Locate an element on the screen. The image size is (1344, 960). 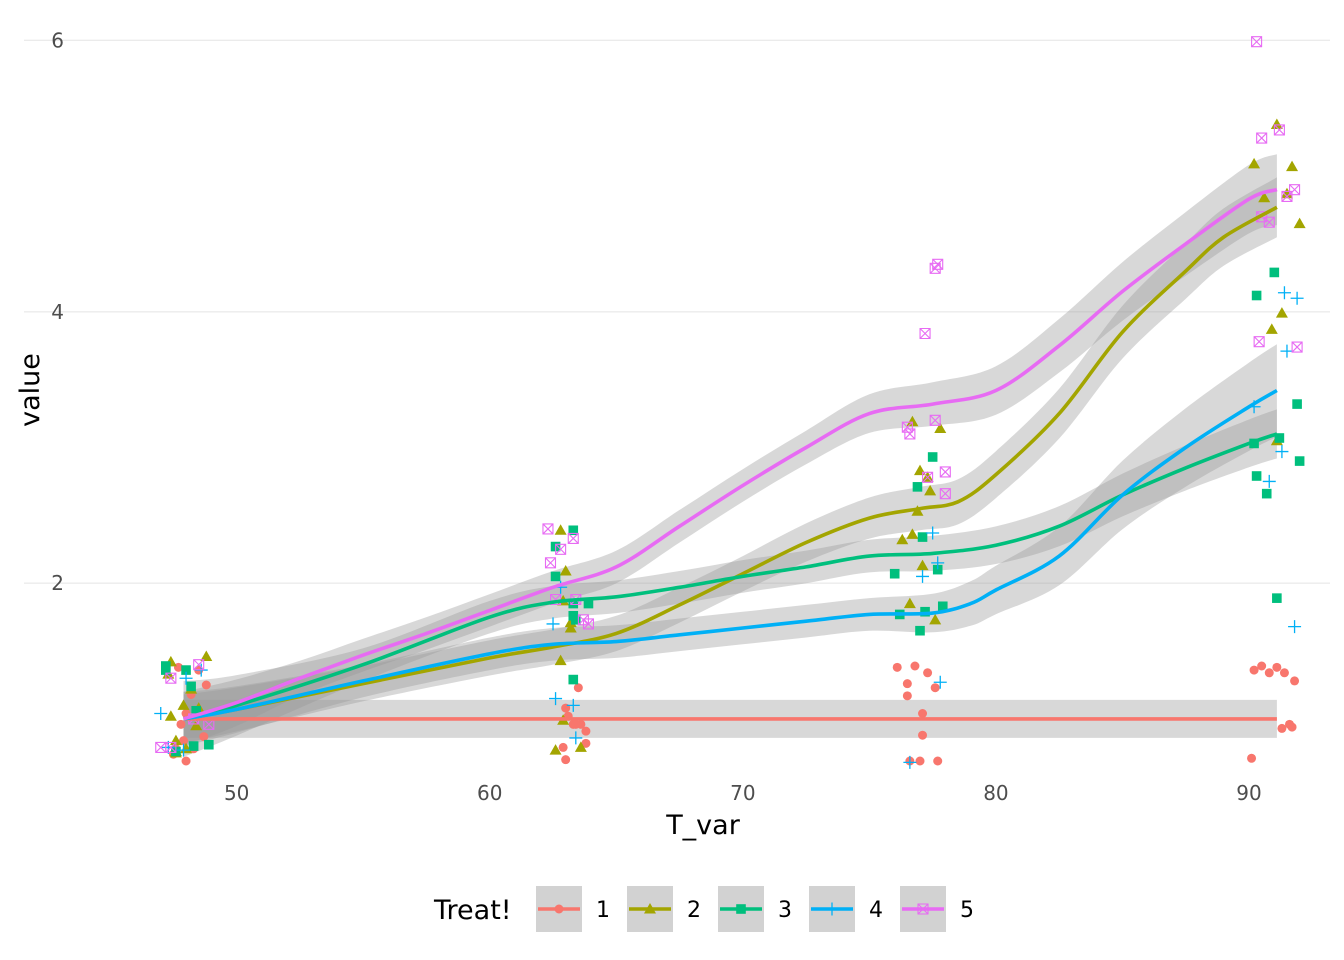
y-tick-label: 6 is located at coordinates (57, 40).